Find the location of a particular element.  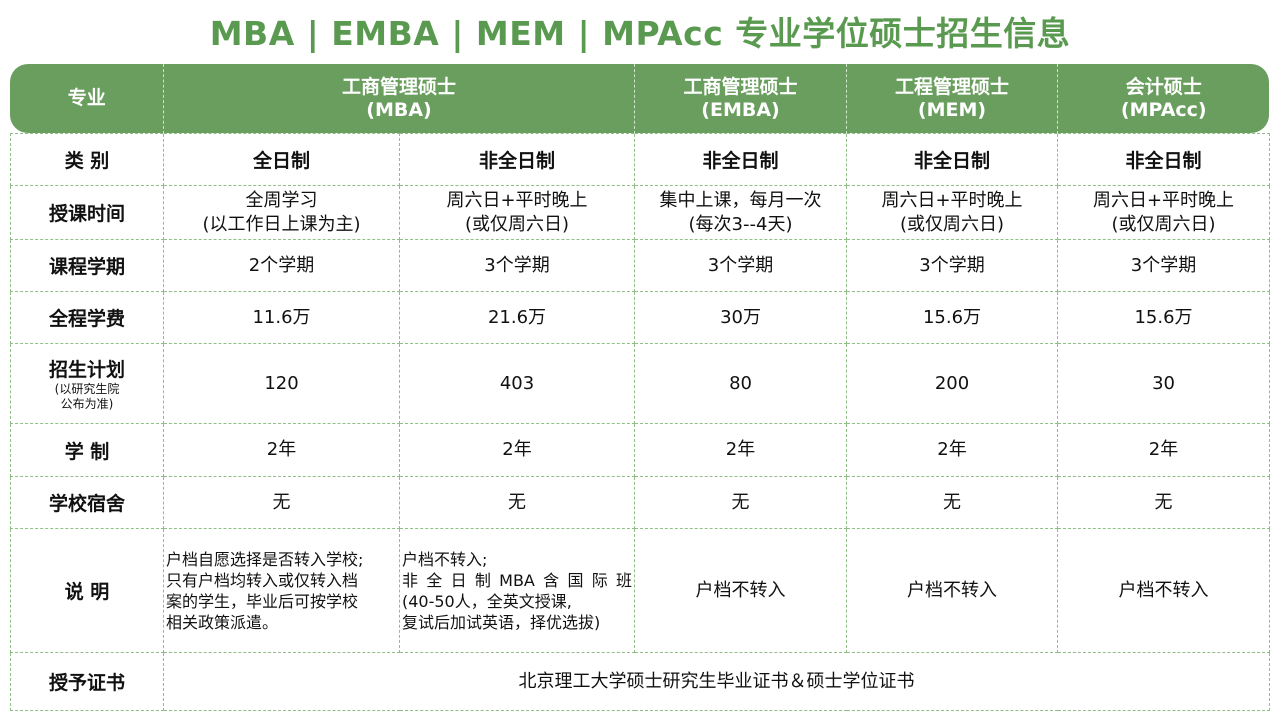

tuition-cell: 11.6万 is located at coordinates (281, 317).